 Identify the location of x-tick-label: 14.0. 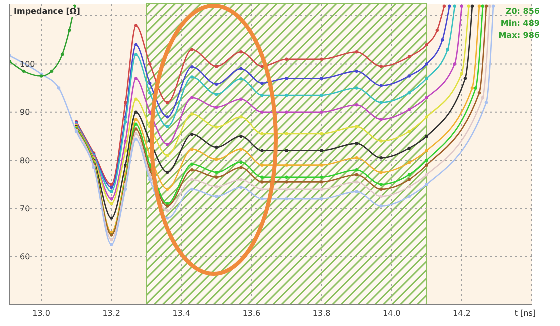
(391, 313).